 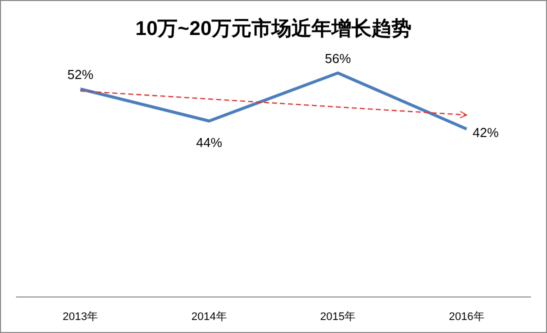 What do you see at coordinates (80, 317) in the screenshot?
I see `x-tick-label: 2013年` at bounding box center [80, 317].